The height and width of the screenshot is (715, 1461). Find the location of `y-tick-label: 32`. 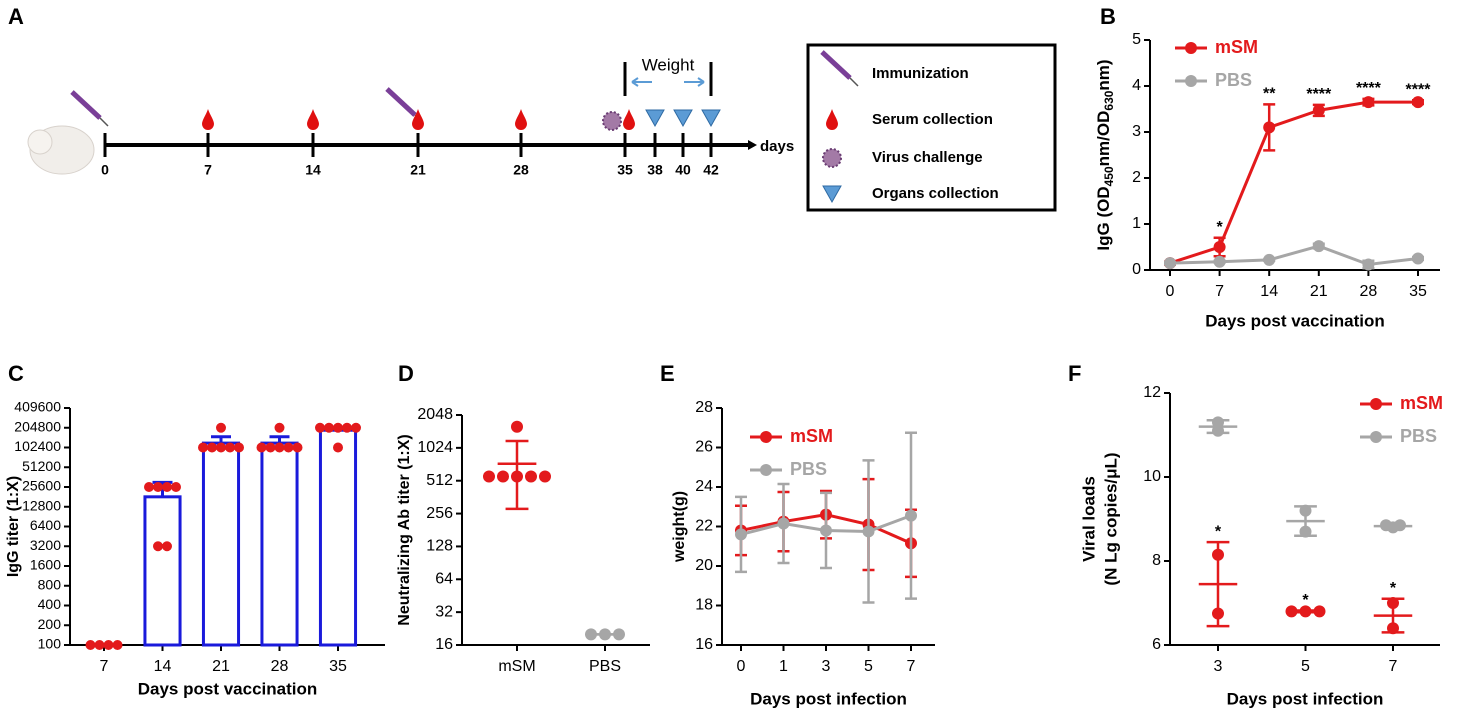

y-tick-label: 32 is located at coordinates (444, 611).